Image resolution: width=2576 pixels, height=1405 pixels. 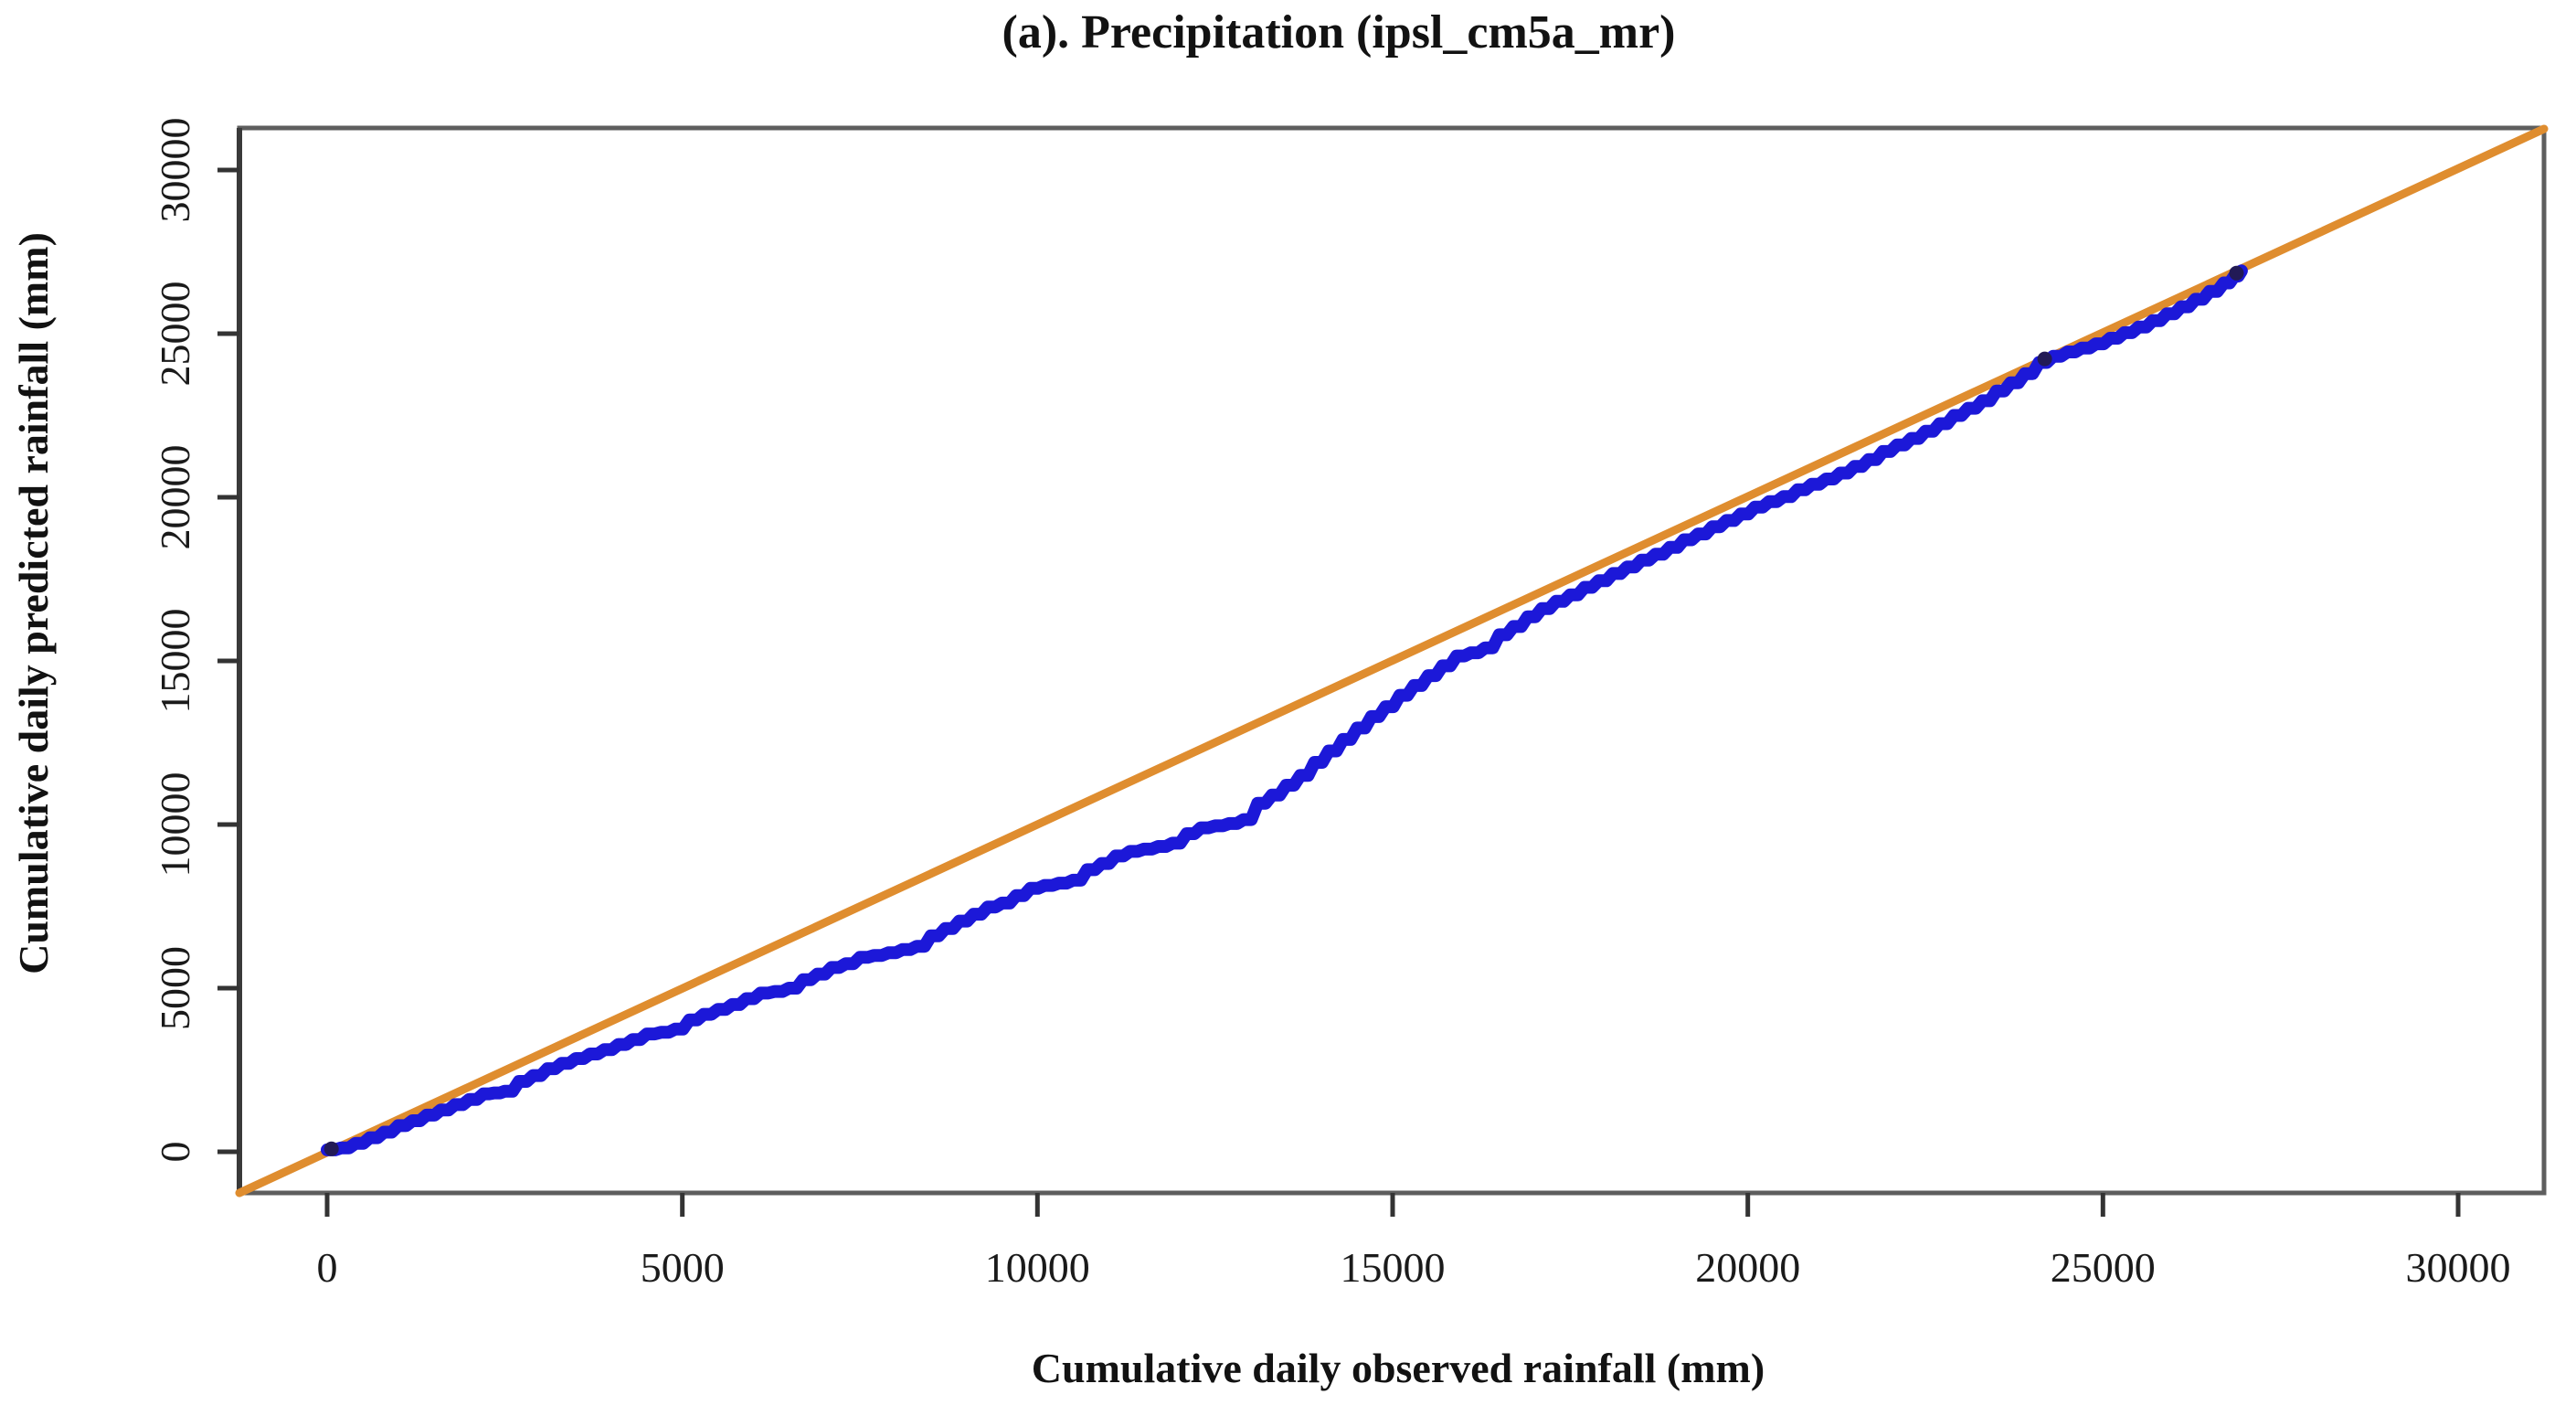 I want to click on y-tick-label: 10000, so click(x=175, y=825).